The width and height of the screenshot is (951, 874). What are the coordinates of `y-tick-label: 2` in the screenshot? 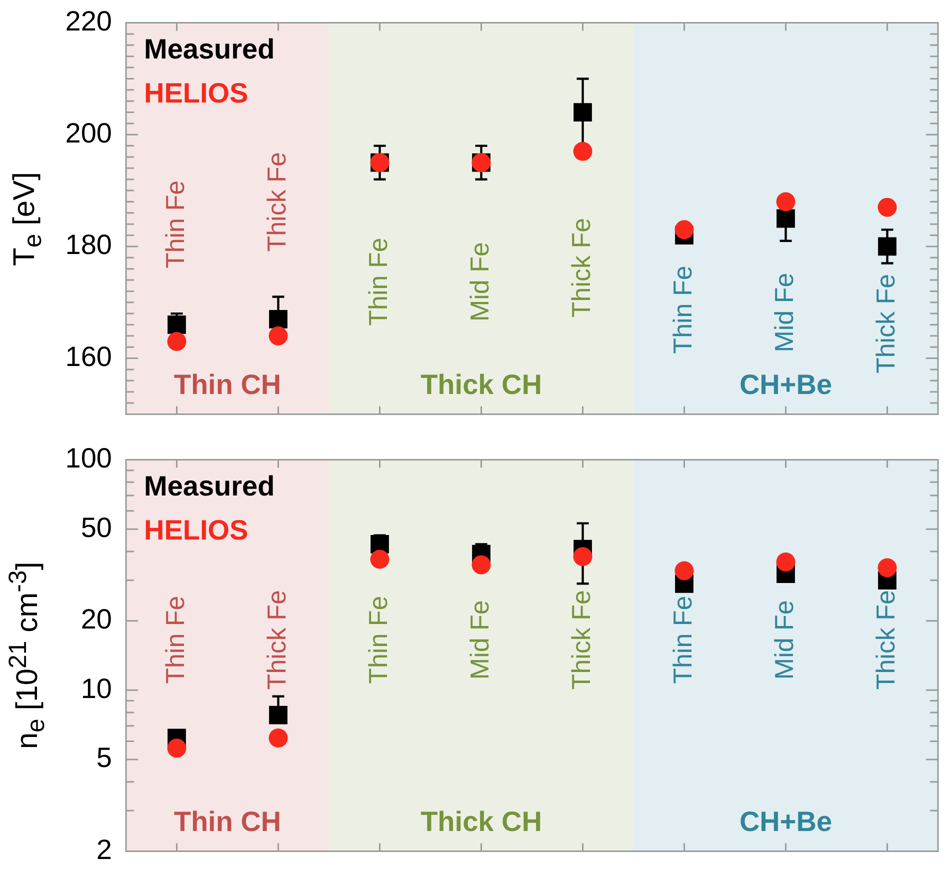 It's located at (104, 849).